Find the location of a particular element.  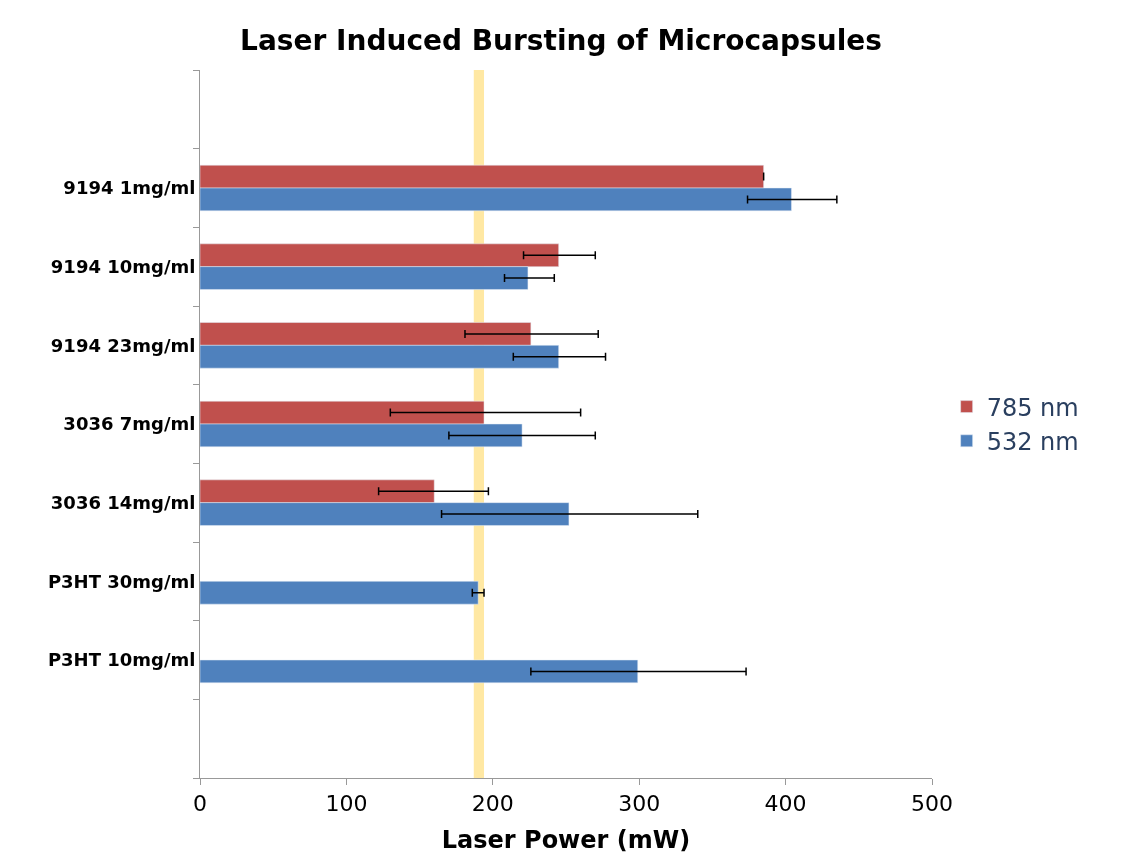

chart-title: Laser Induced Bursting of Microcapsules is located at coordinates (561, 40).